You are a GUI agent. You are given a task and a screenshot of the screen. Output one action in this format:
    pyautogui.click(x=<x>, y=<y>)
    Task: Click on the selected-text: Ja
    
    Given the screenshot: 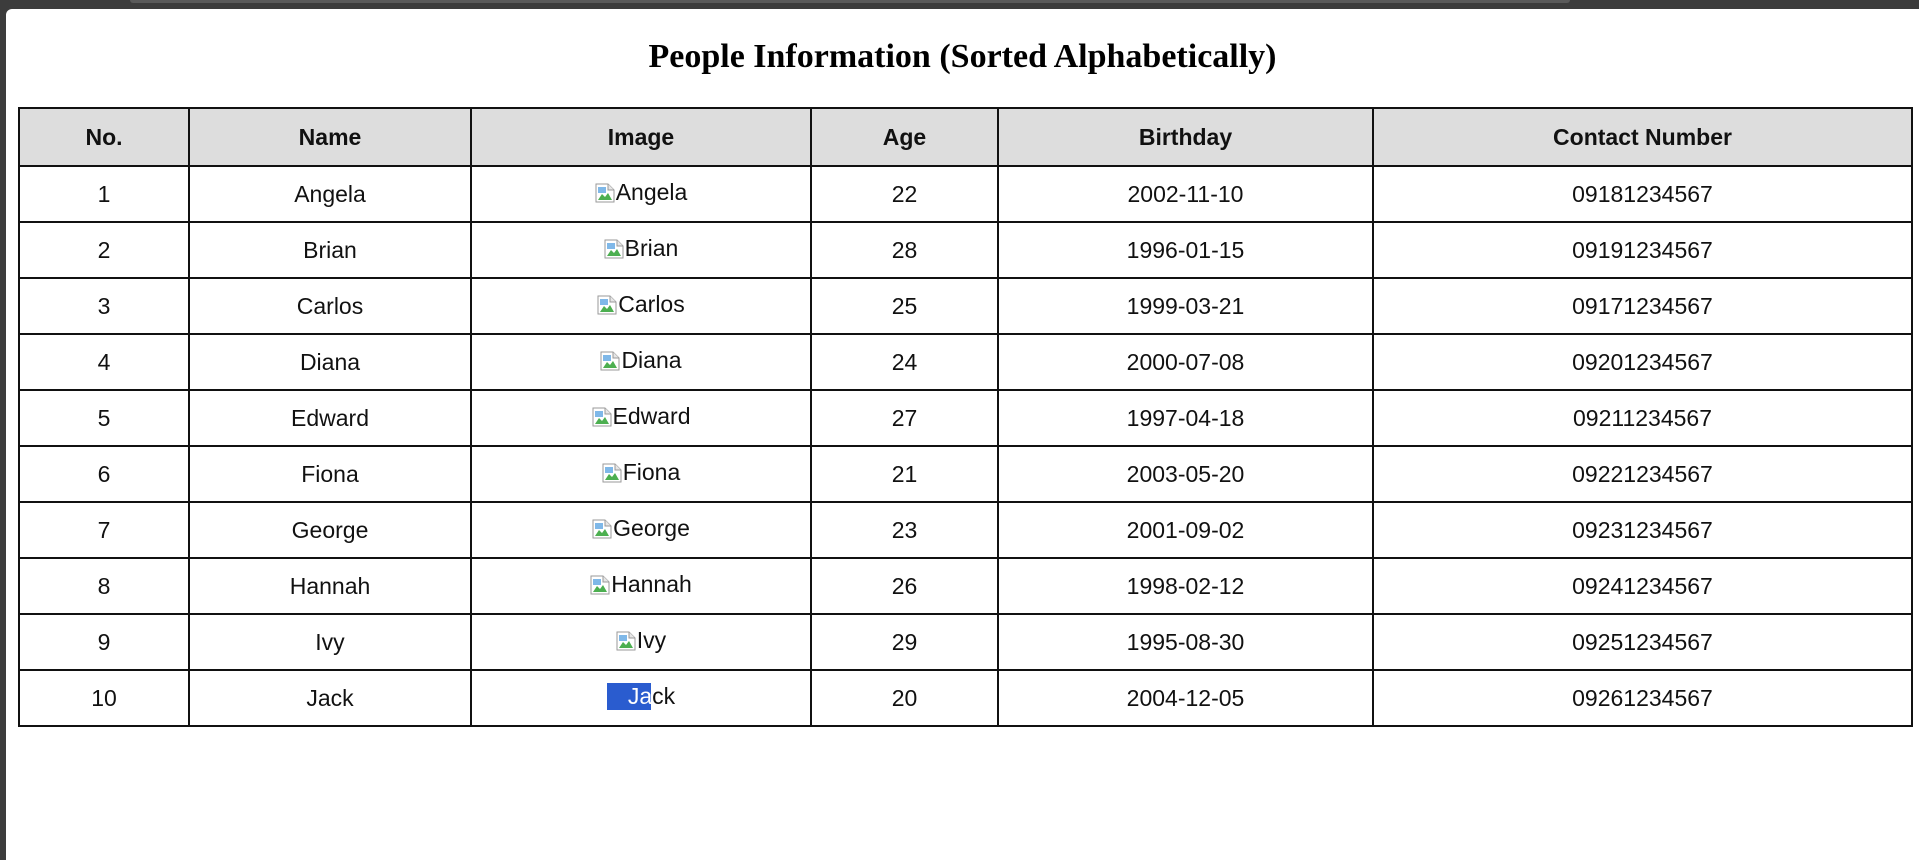 What is the action you would take?
    pyautogui.click(x=640, y=696)
    